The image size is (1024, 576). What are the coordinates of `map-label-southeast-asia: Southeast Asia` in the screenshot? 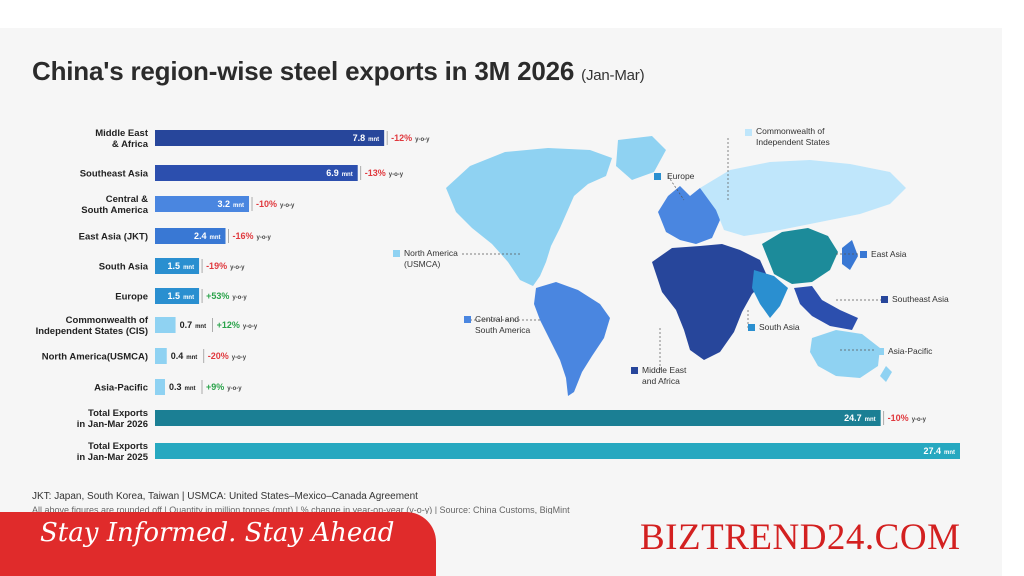 It's located at (920, 299).